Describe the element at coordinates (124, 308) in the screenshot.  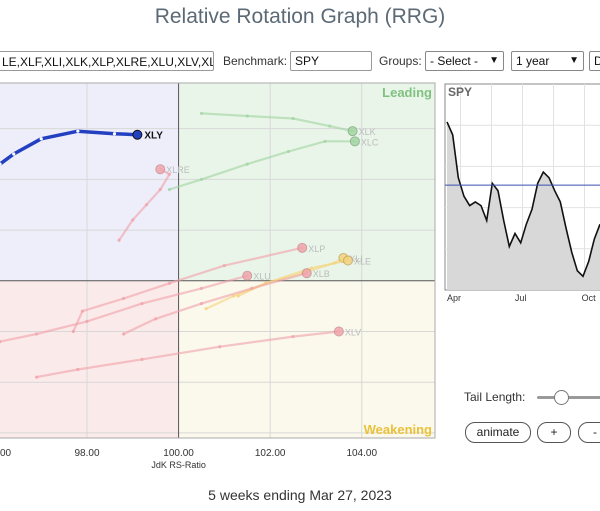
I see `tail-xlu` at that location.